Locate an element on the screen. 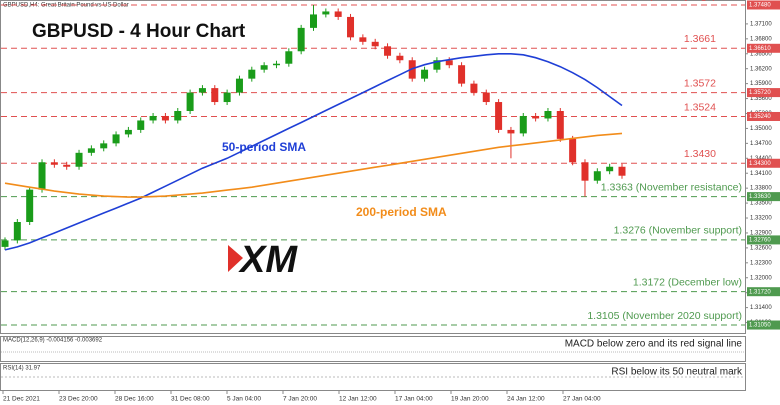 The image size is (780, 405). y-tick-label: 1.36500 is located at coordinates (761, 54).